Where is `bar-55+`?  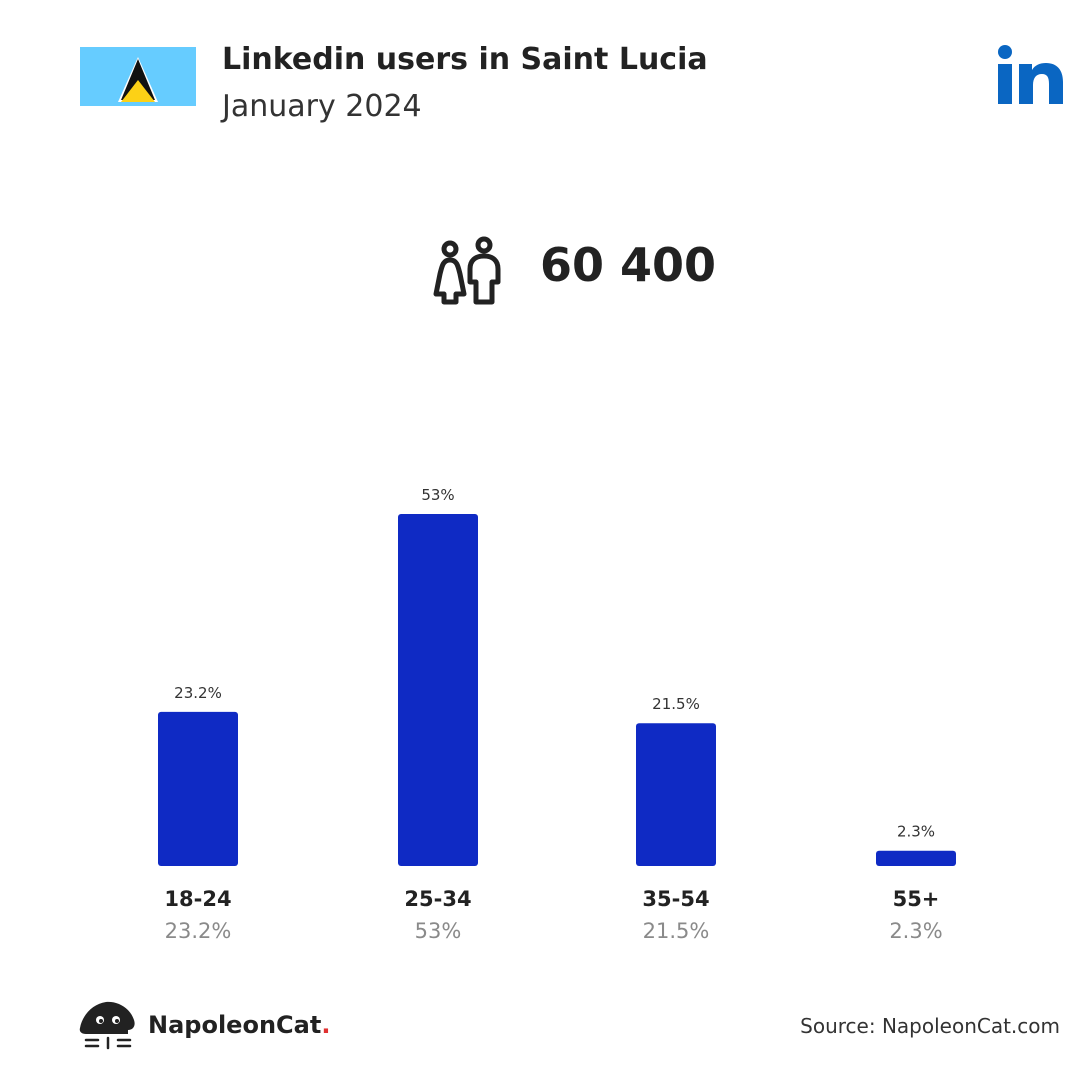 bar-55+ is located at coordinates (916, 858).